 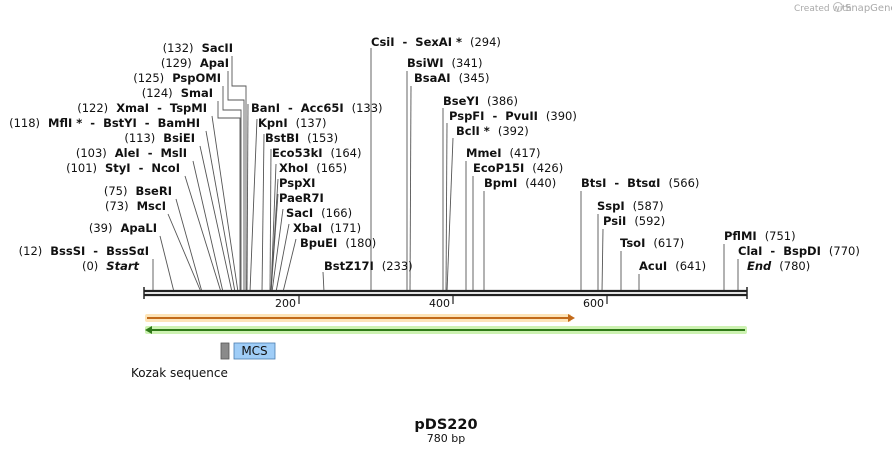 What do you see at coordinates (446, 330) in the screenshot?
I see `reverse-feature-arrow` at bounding box center [446, 330].